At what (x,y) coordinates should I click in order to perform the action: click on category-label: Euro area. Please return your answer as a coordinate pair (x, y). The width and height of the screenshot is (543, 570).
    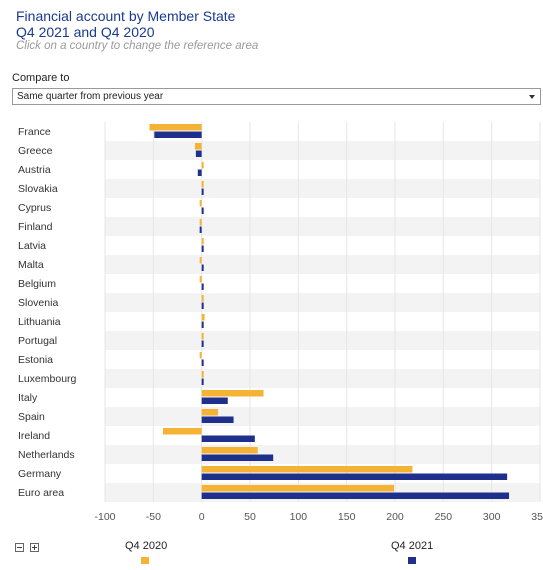
    Looking at the image, I should click on (41, 493).